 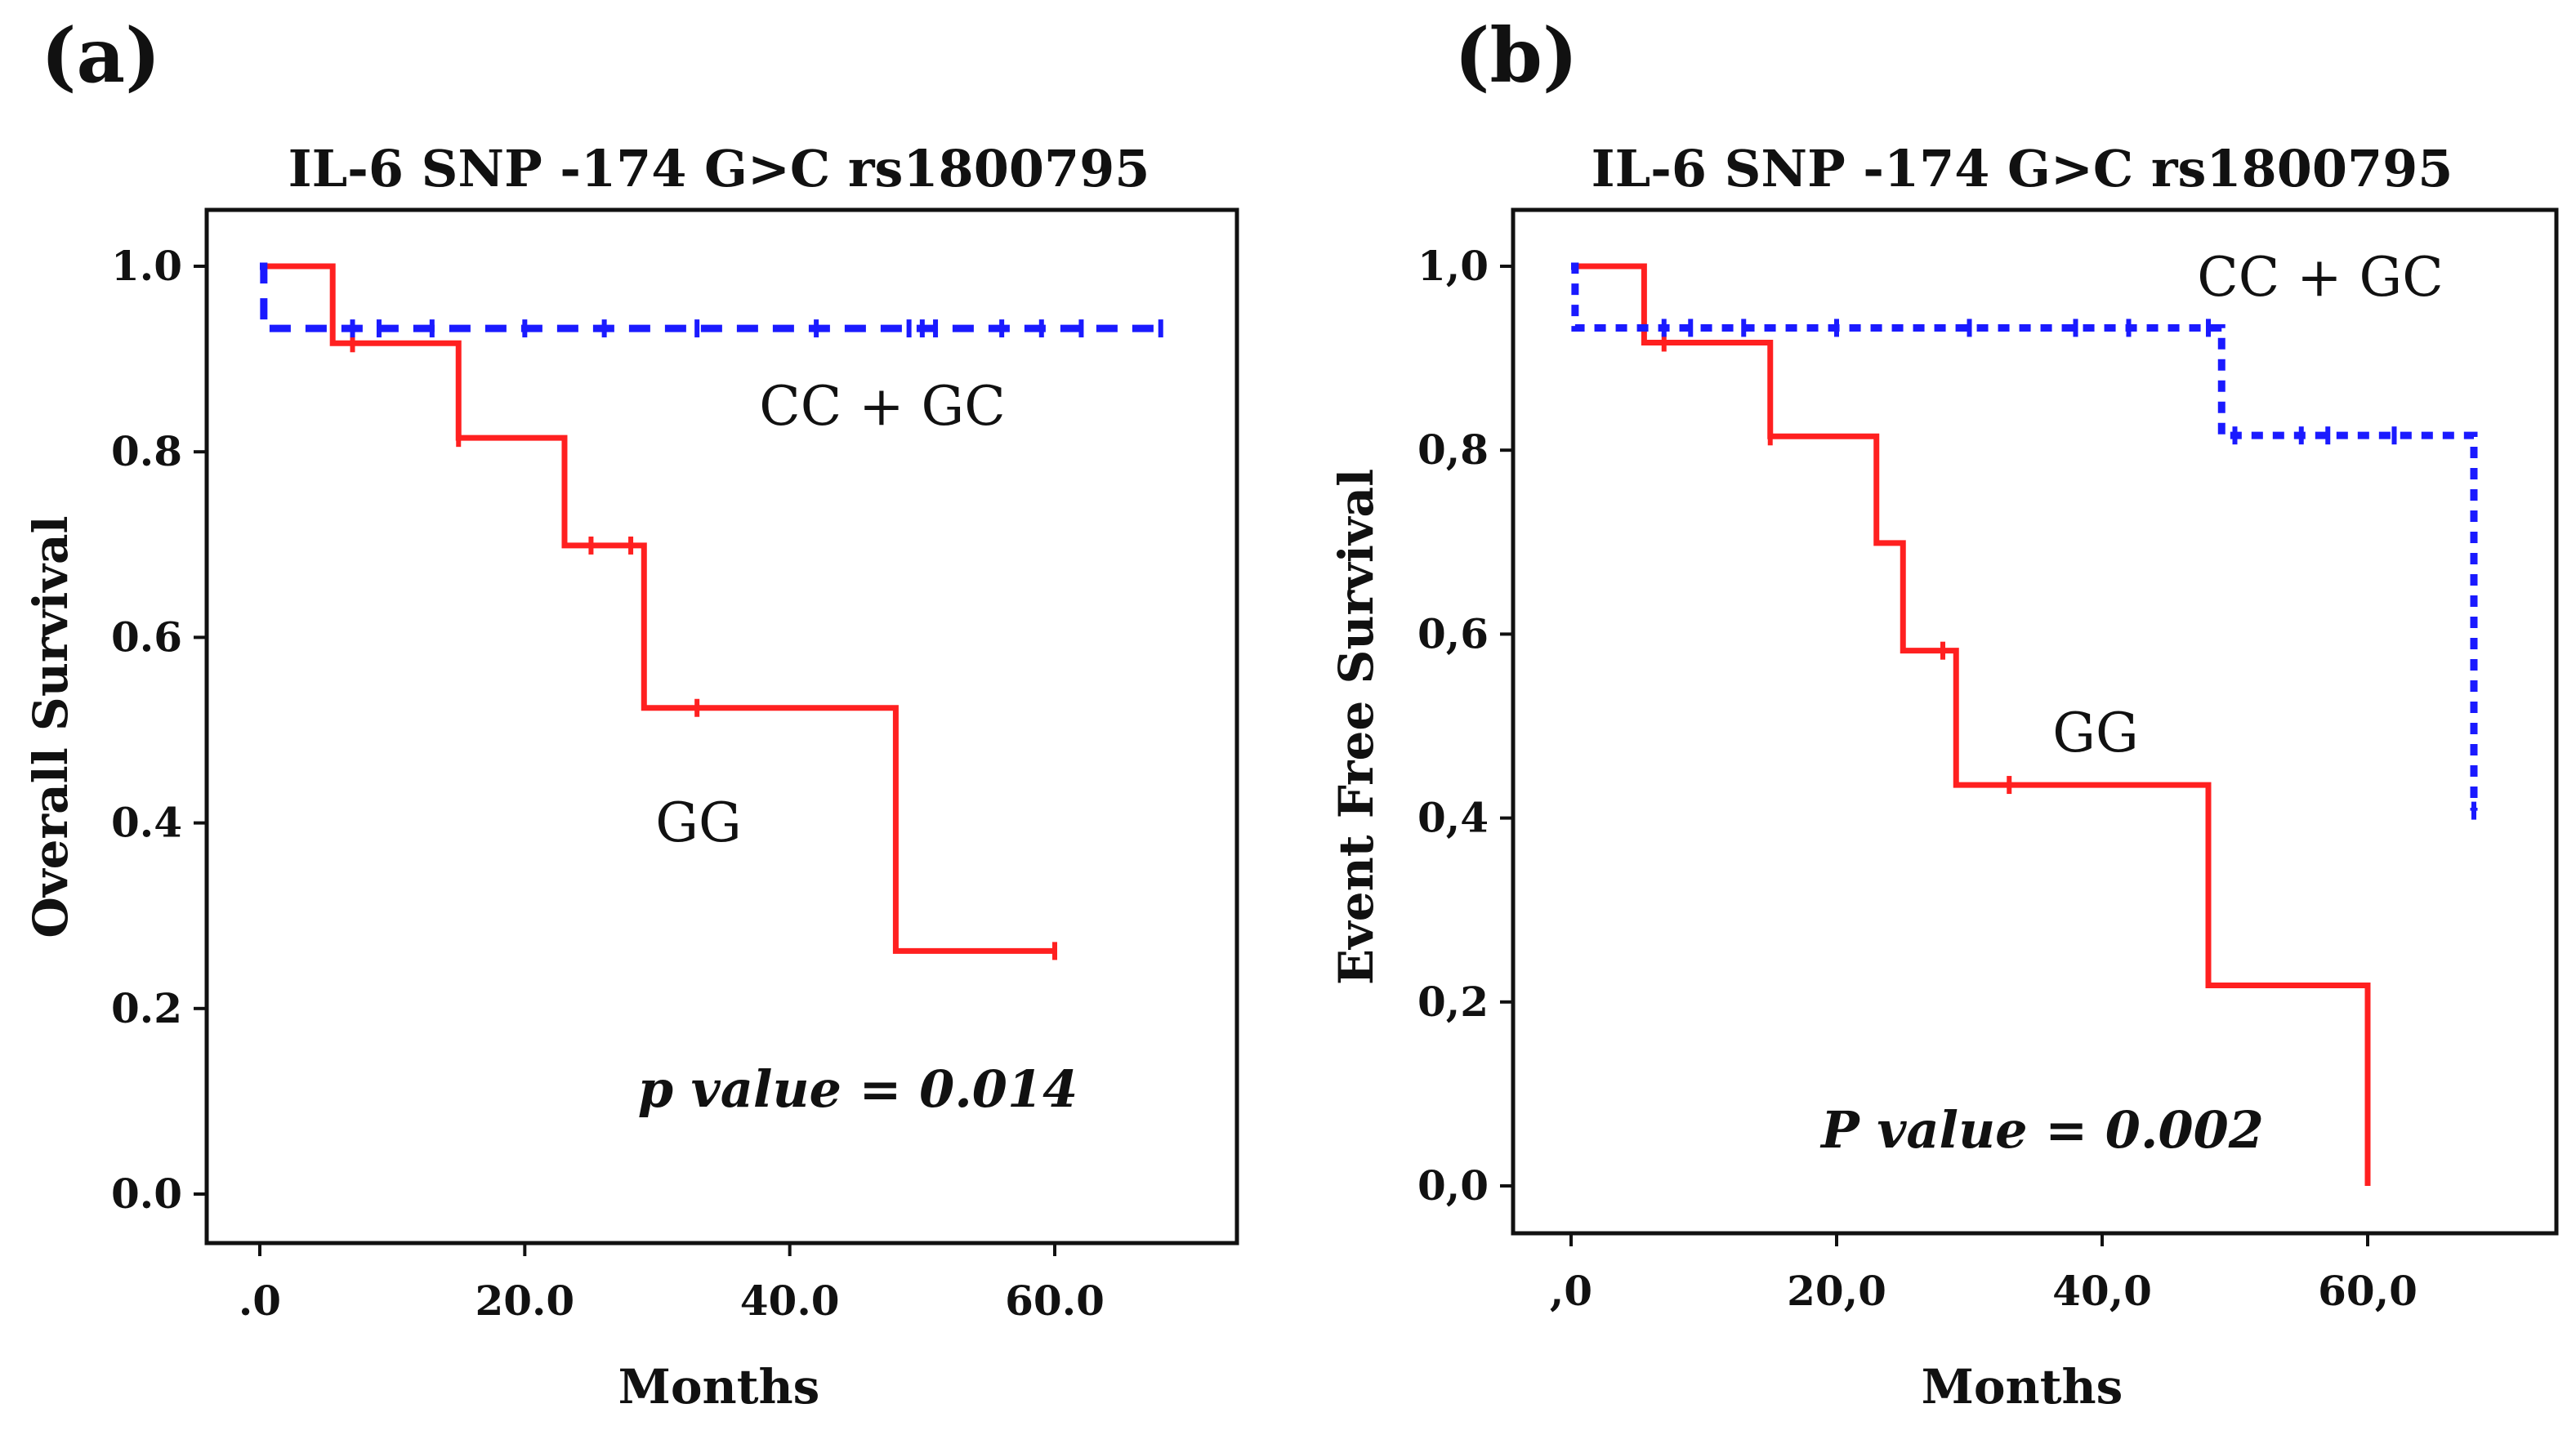 I want to click on survival-curve-gg, so click(x=658, y=608).